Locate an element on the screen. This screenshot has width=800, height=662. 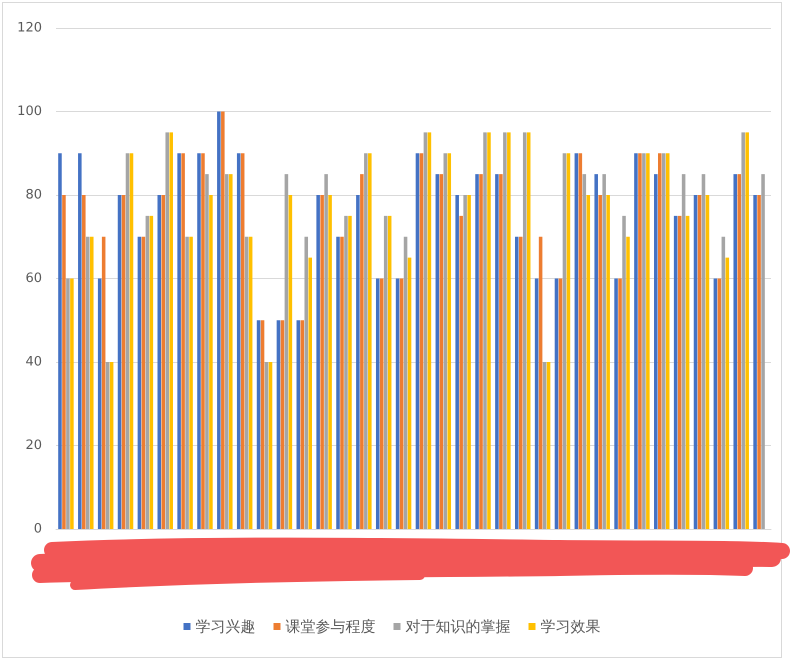
legend-label: 对于知识的掌握 is located at coordinates (458, 627).